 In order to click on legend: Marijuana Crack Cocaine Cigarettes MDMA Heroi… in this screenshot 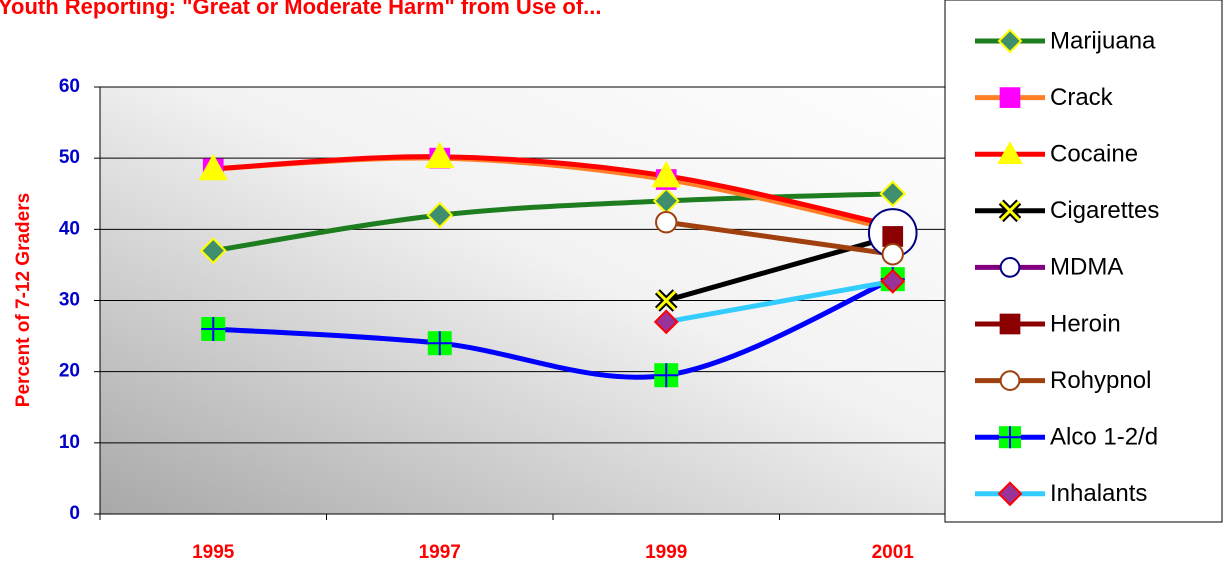, I will do `click(1067, 267)`.